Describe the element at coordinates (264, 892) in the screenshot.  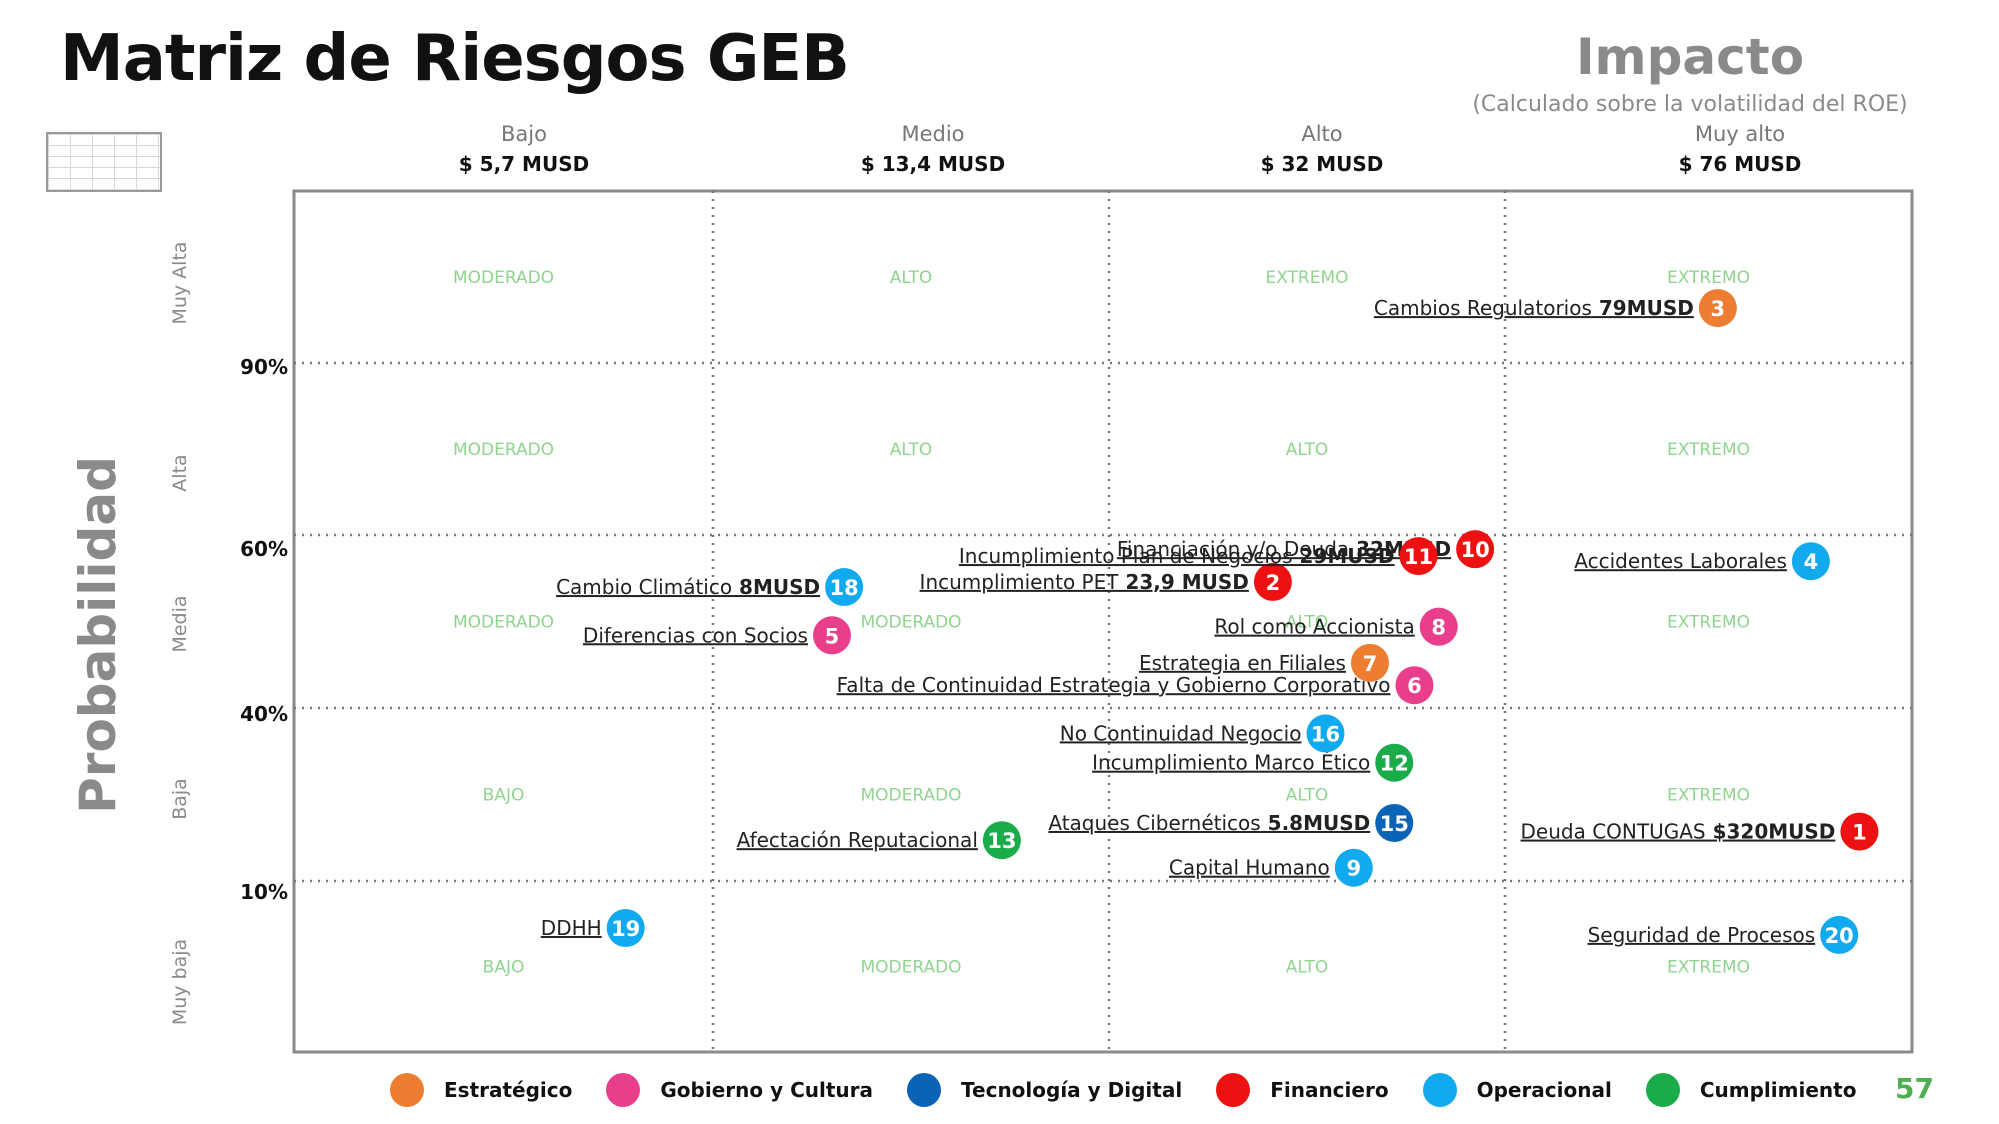
I see `probability-threshold-10: 10%` at that location.